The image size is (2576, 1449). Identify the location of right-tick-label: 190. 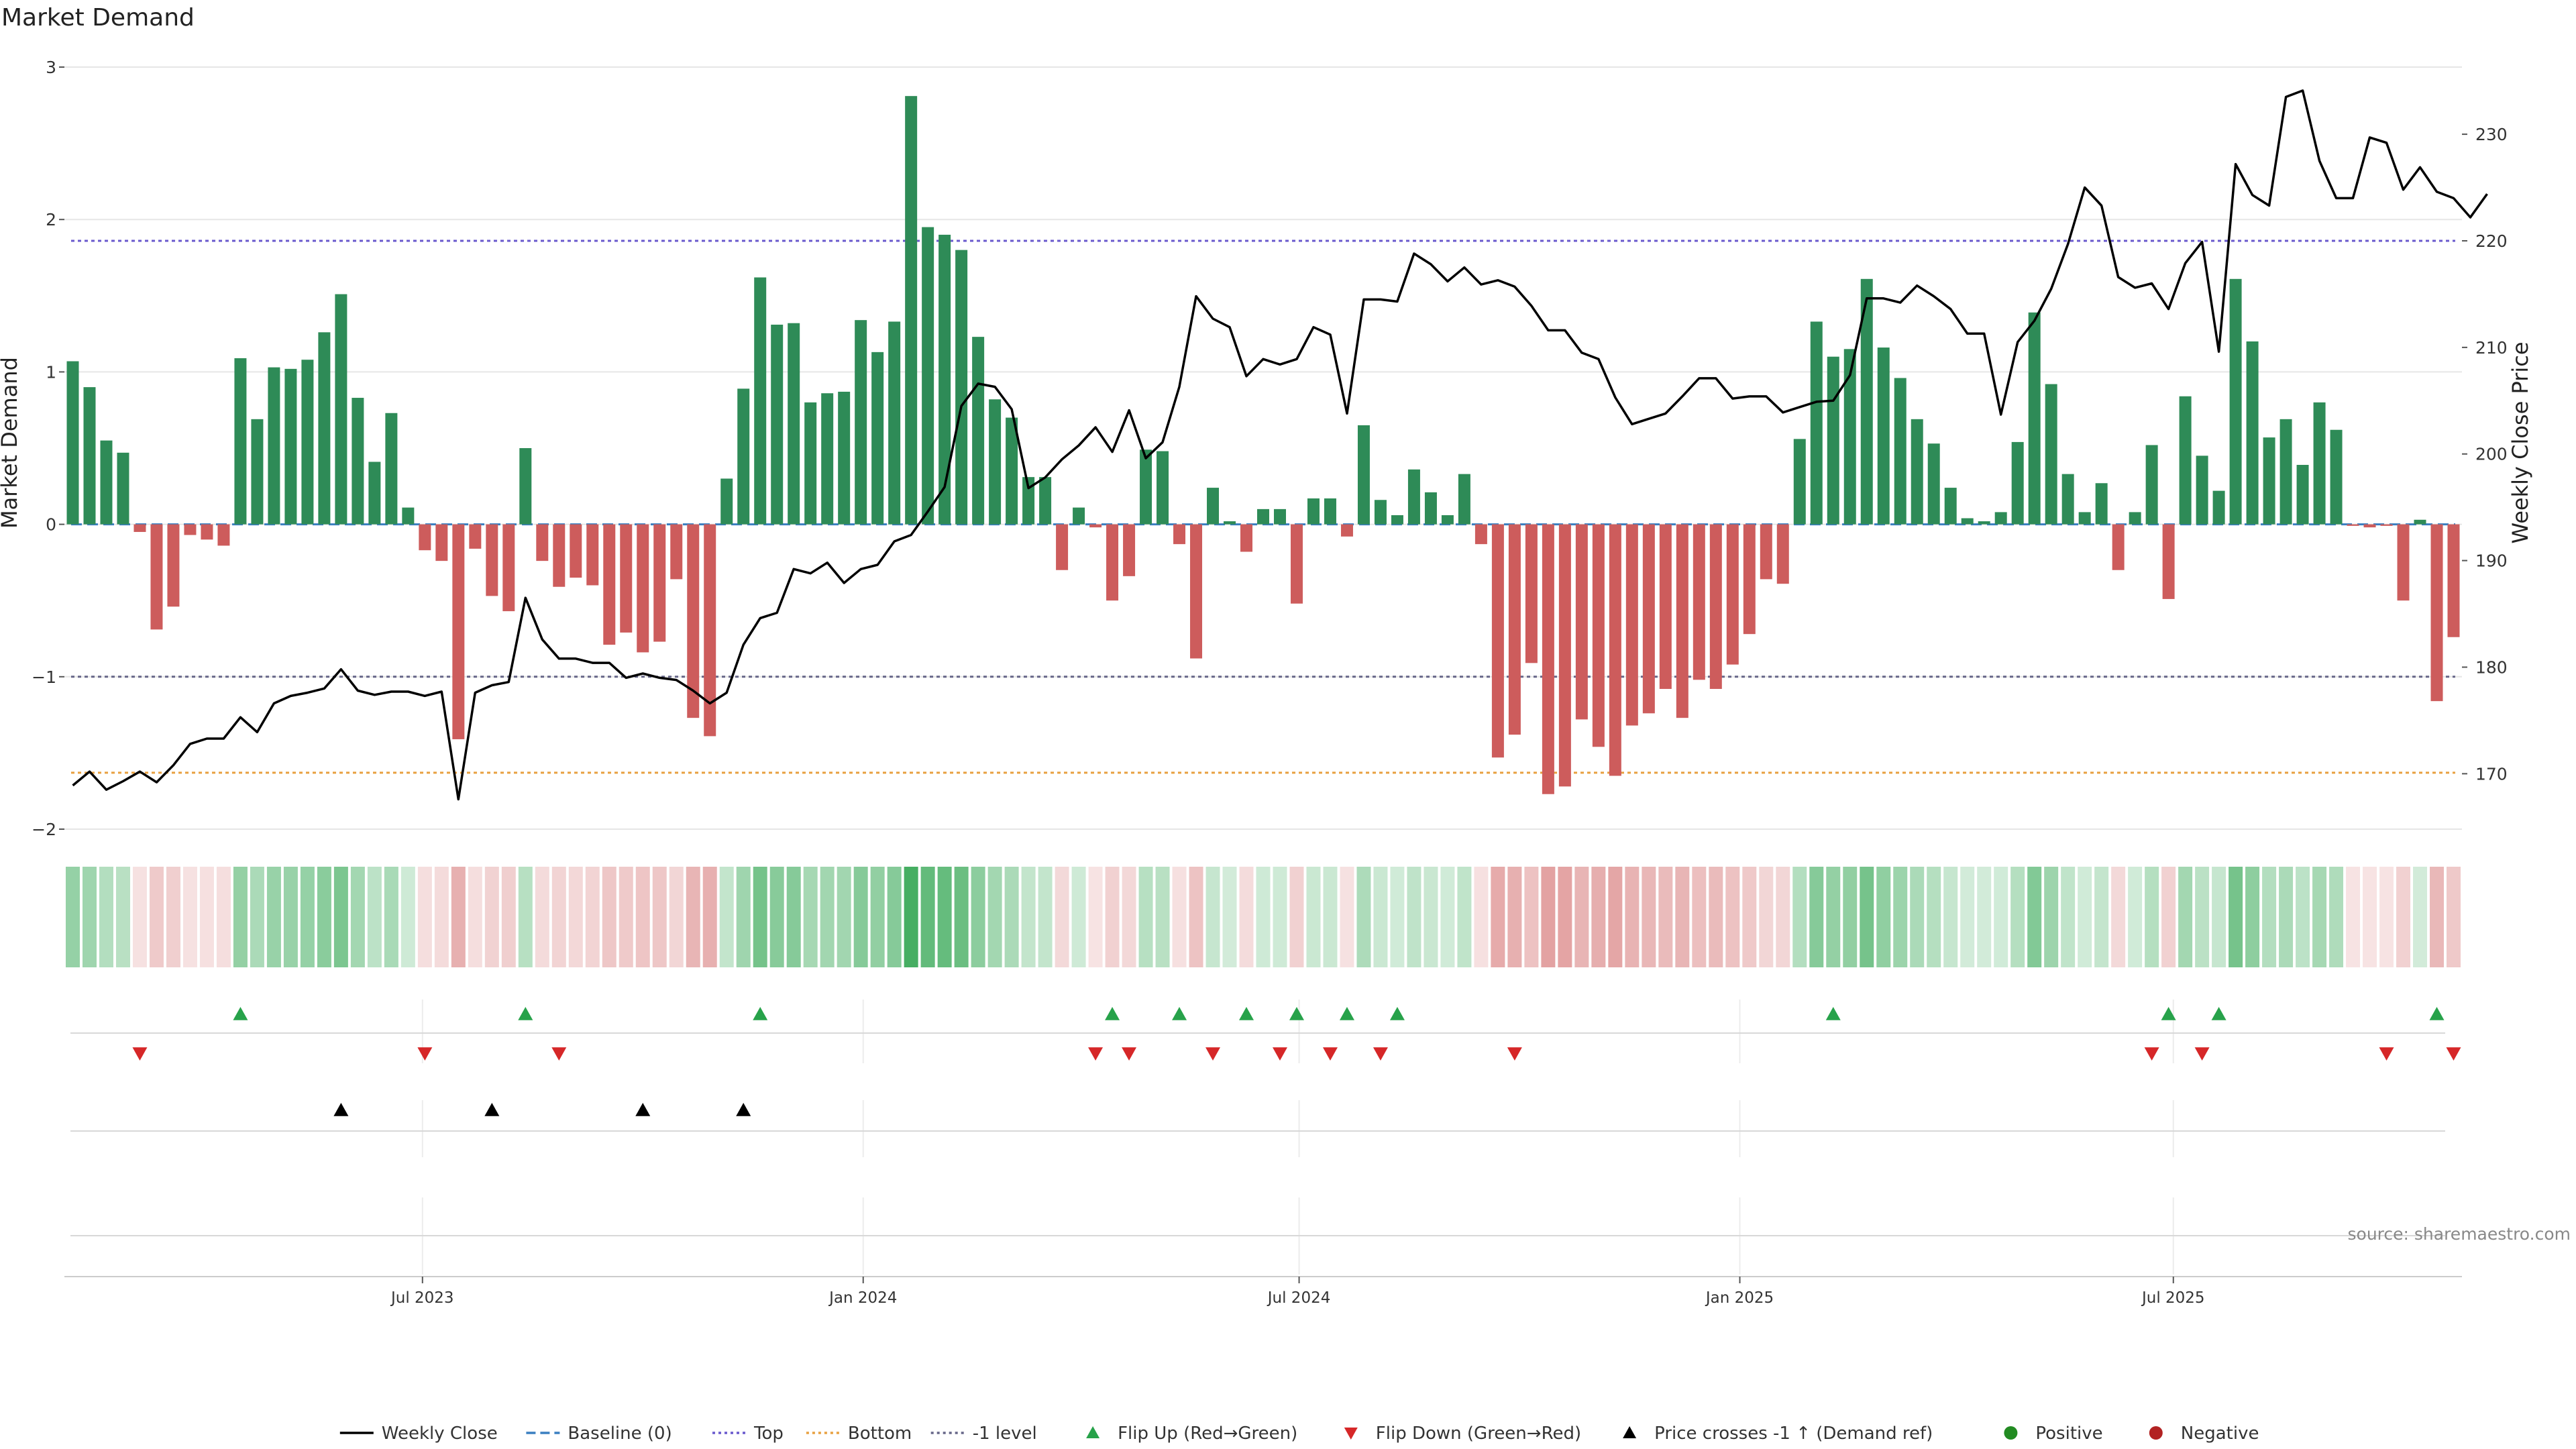
(2491, 561).